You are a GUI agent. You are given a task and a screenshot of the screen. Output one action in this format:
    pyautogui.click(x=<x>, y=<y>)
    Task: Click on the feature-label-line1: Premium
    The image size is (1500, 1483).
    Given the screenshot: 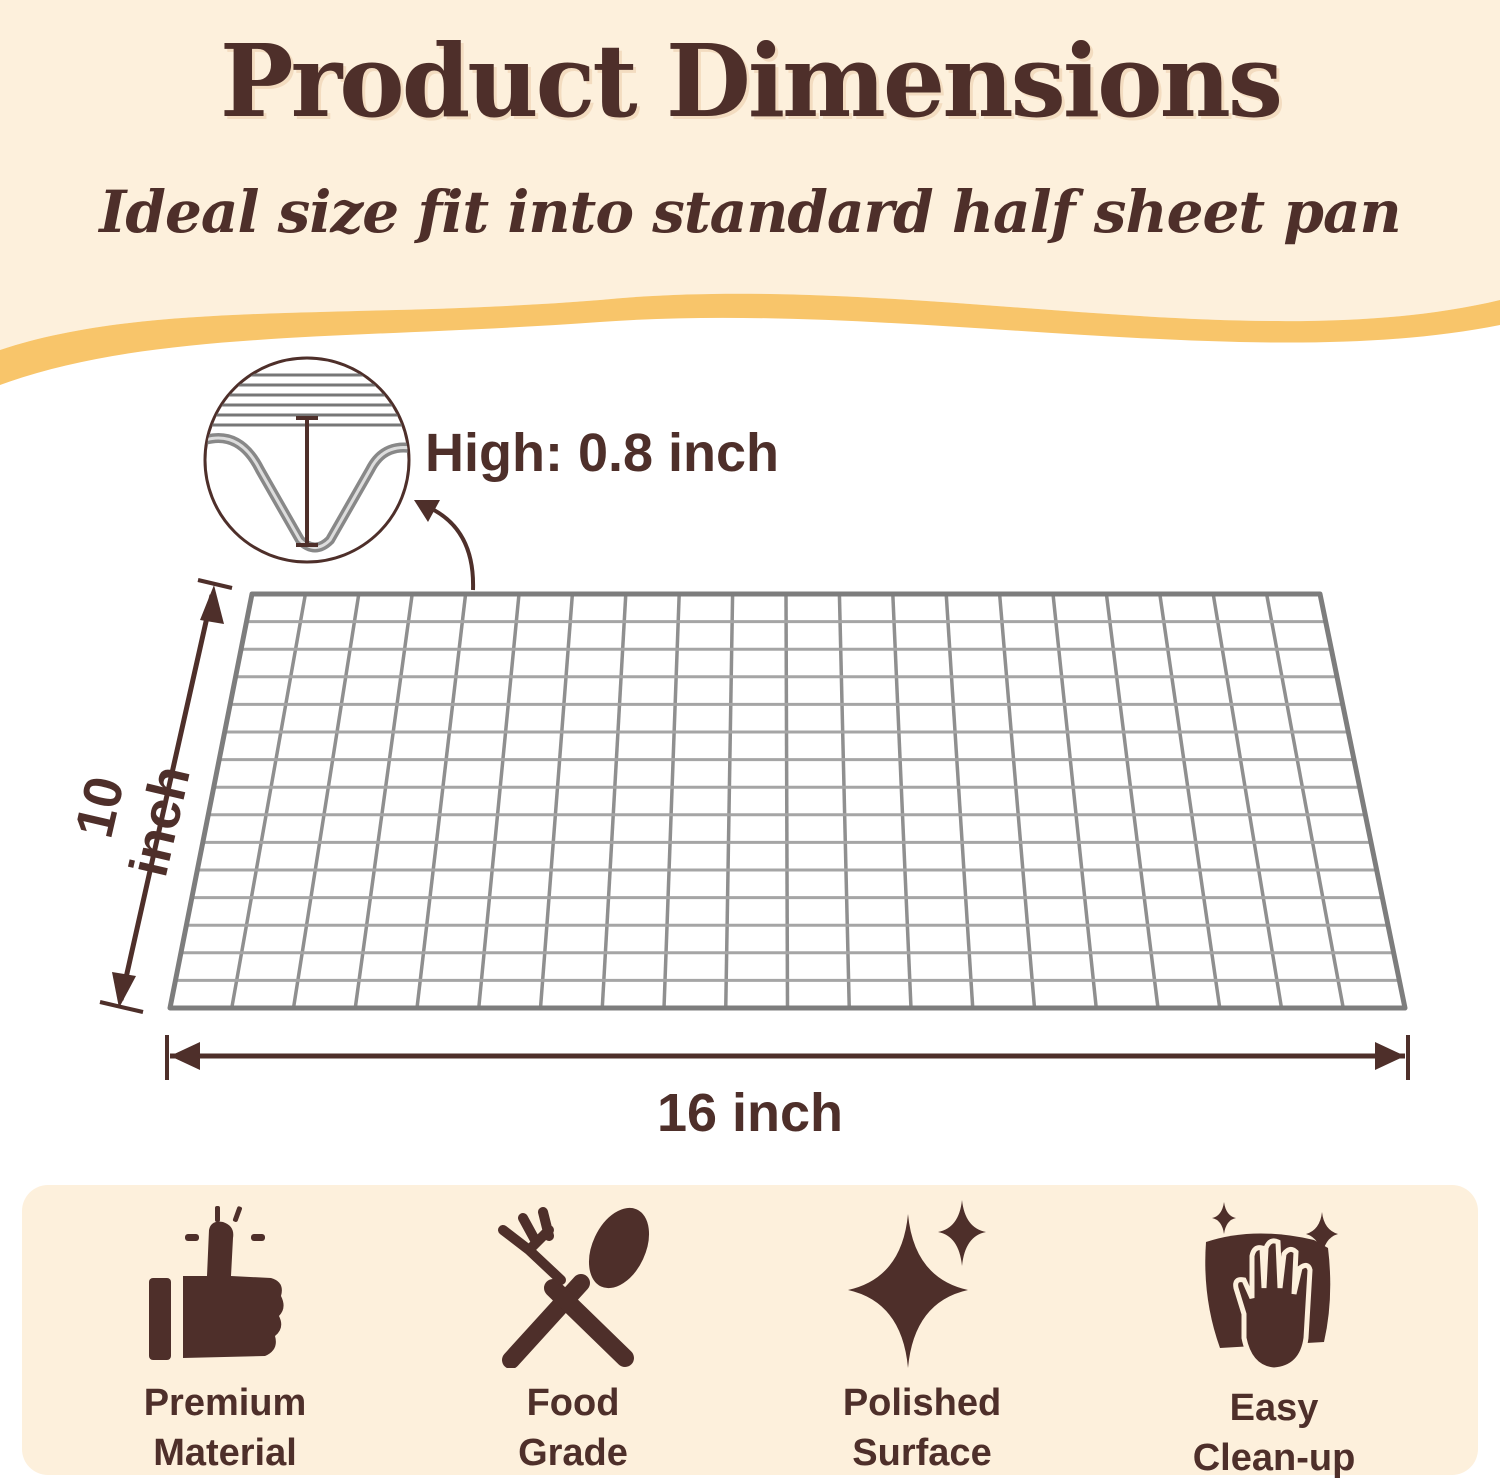 What is the action you would take?
    pyautogui.click(x=225, y=1403)
    